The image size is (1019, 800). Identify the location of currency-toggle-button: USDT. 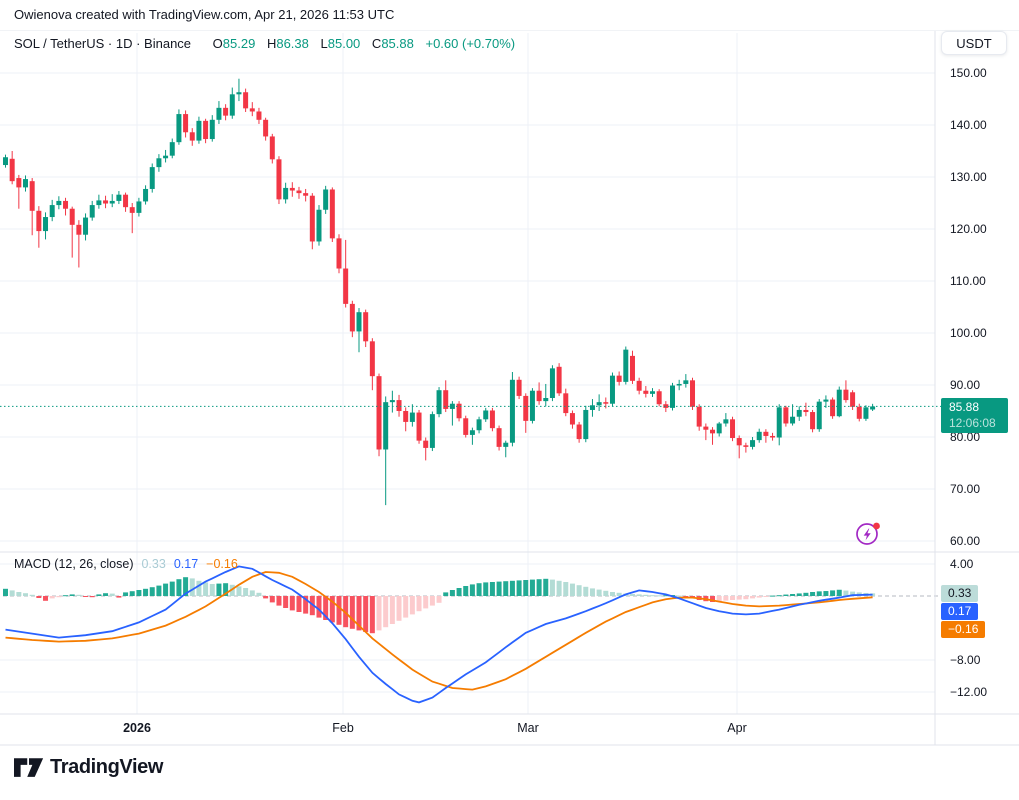
(974, 43).